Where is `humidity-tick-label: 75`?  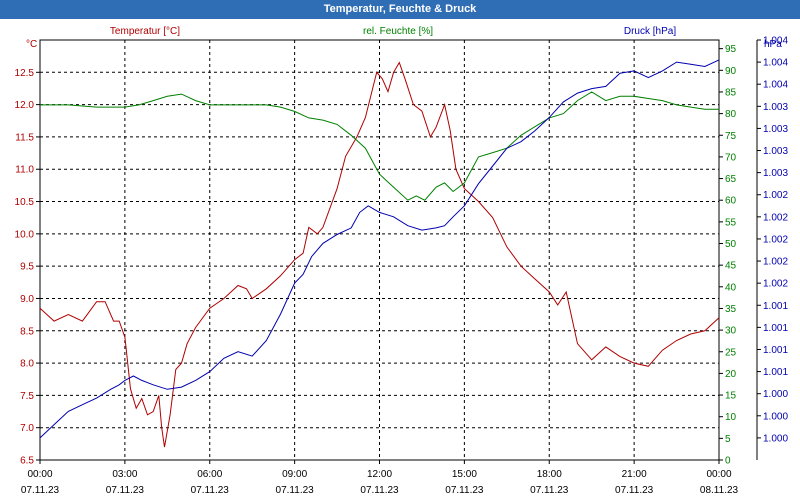
humidity-tick-label: 75 is located at coordinates (731, 136).